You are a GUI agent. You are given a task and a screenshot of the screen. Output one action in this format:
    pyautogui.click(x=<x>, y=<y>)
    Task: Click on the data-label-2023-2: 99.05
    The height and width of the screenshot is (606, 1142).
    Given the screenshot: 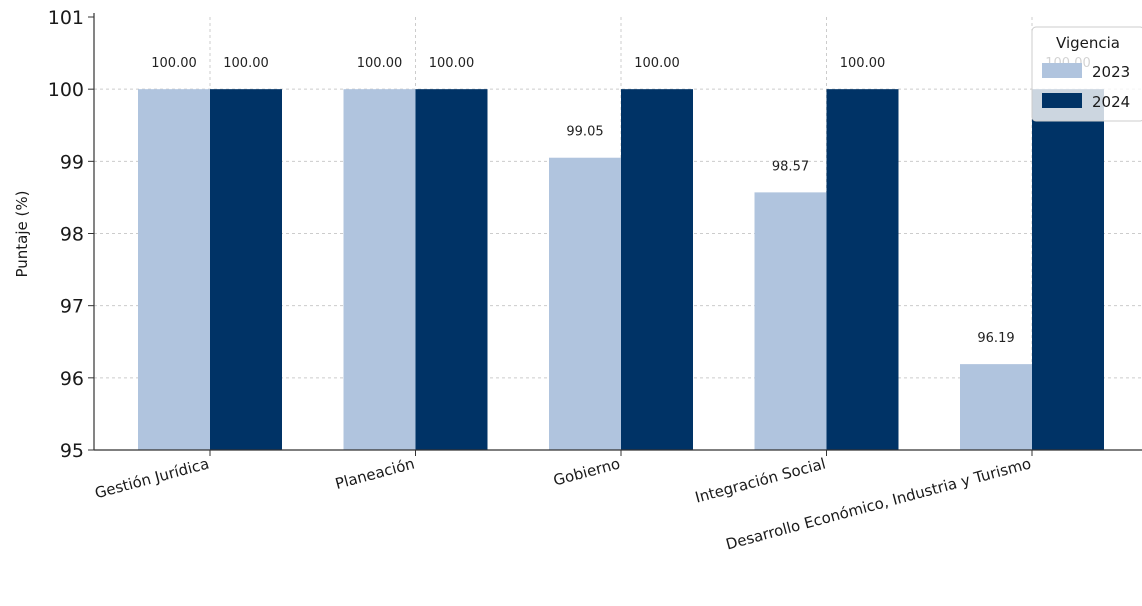 What is the action you would take?
    pyautogui.click(x=584, y=132)
    